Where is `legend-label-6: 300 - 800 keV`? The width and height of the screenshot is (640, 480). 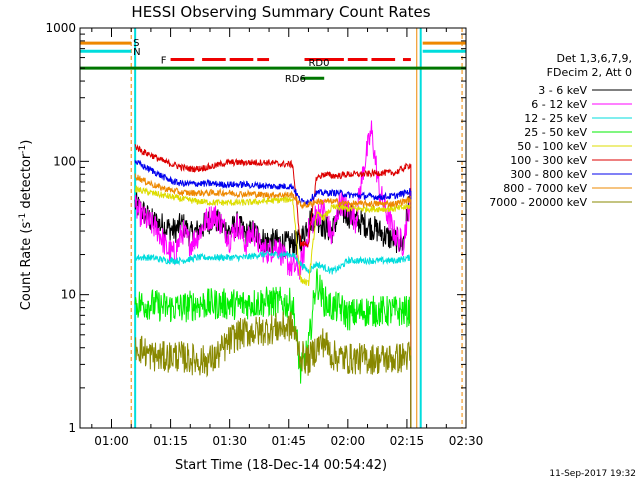 legend-label-6: 300 - 800 keV is located at coordinates (548, 174).